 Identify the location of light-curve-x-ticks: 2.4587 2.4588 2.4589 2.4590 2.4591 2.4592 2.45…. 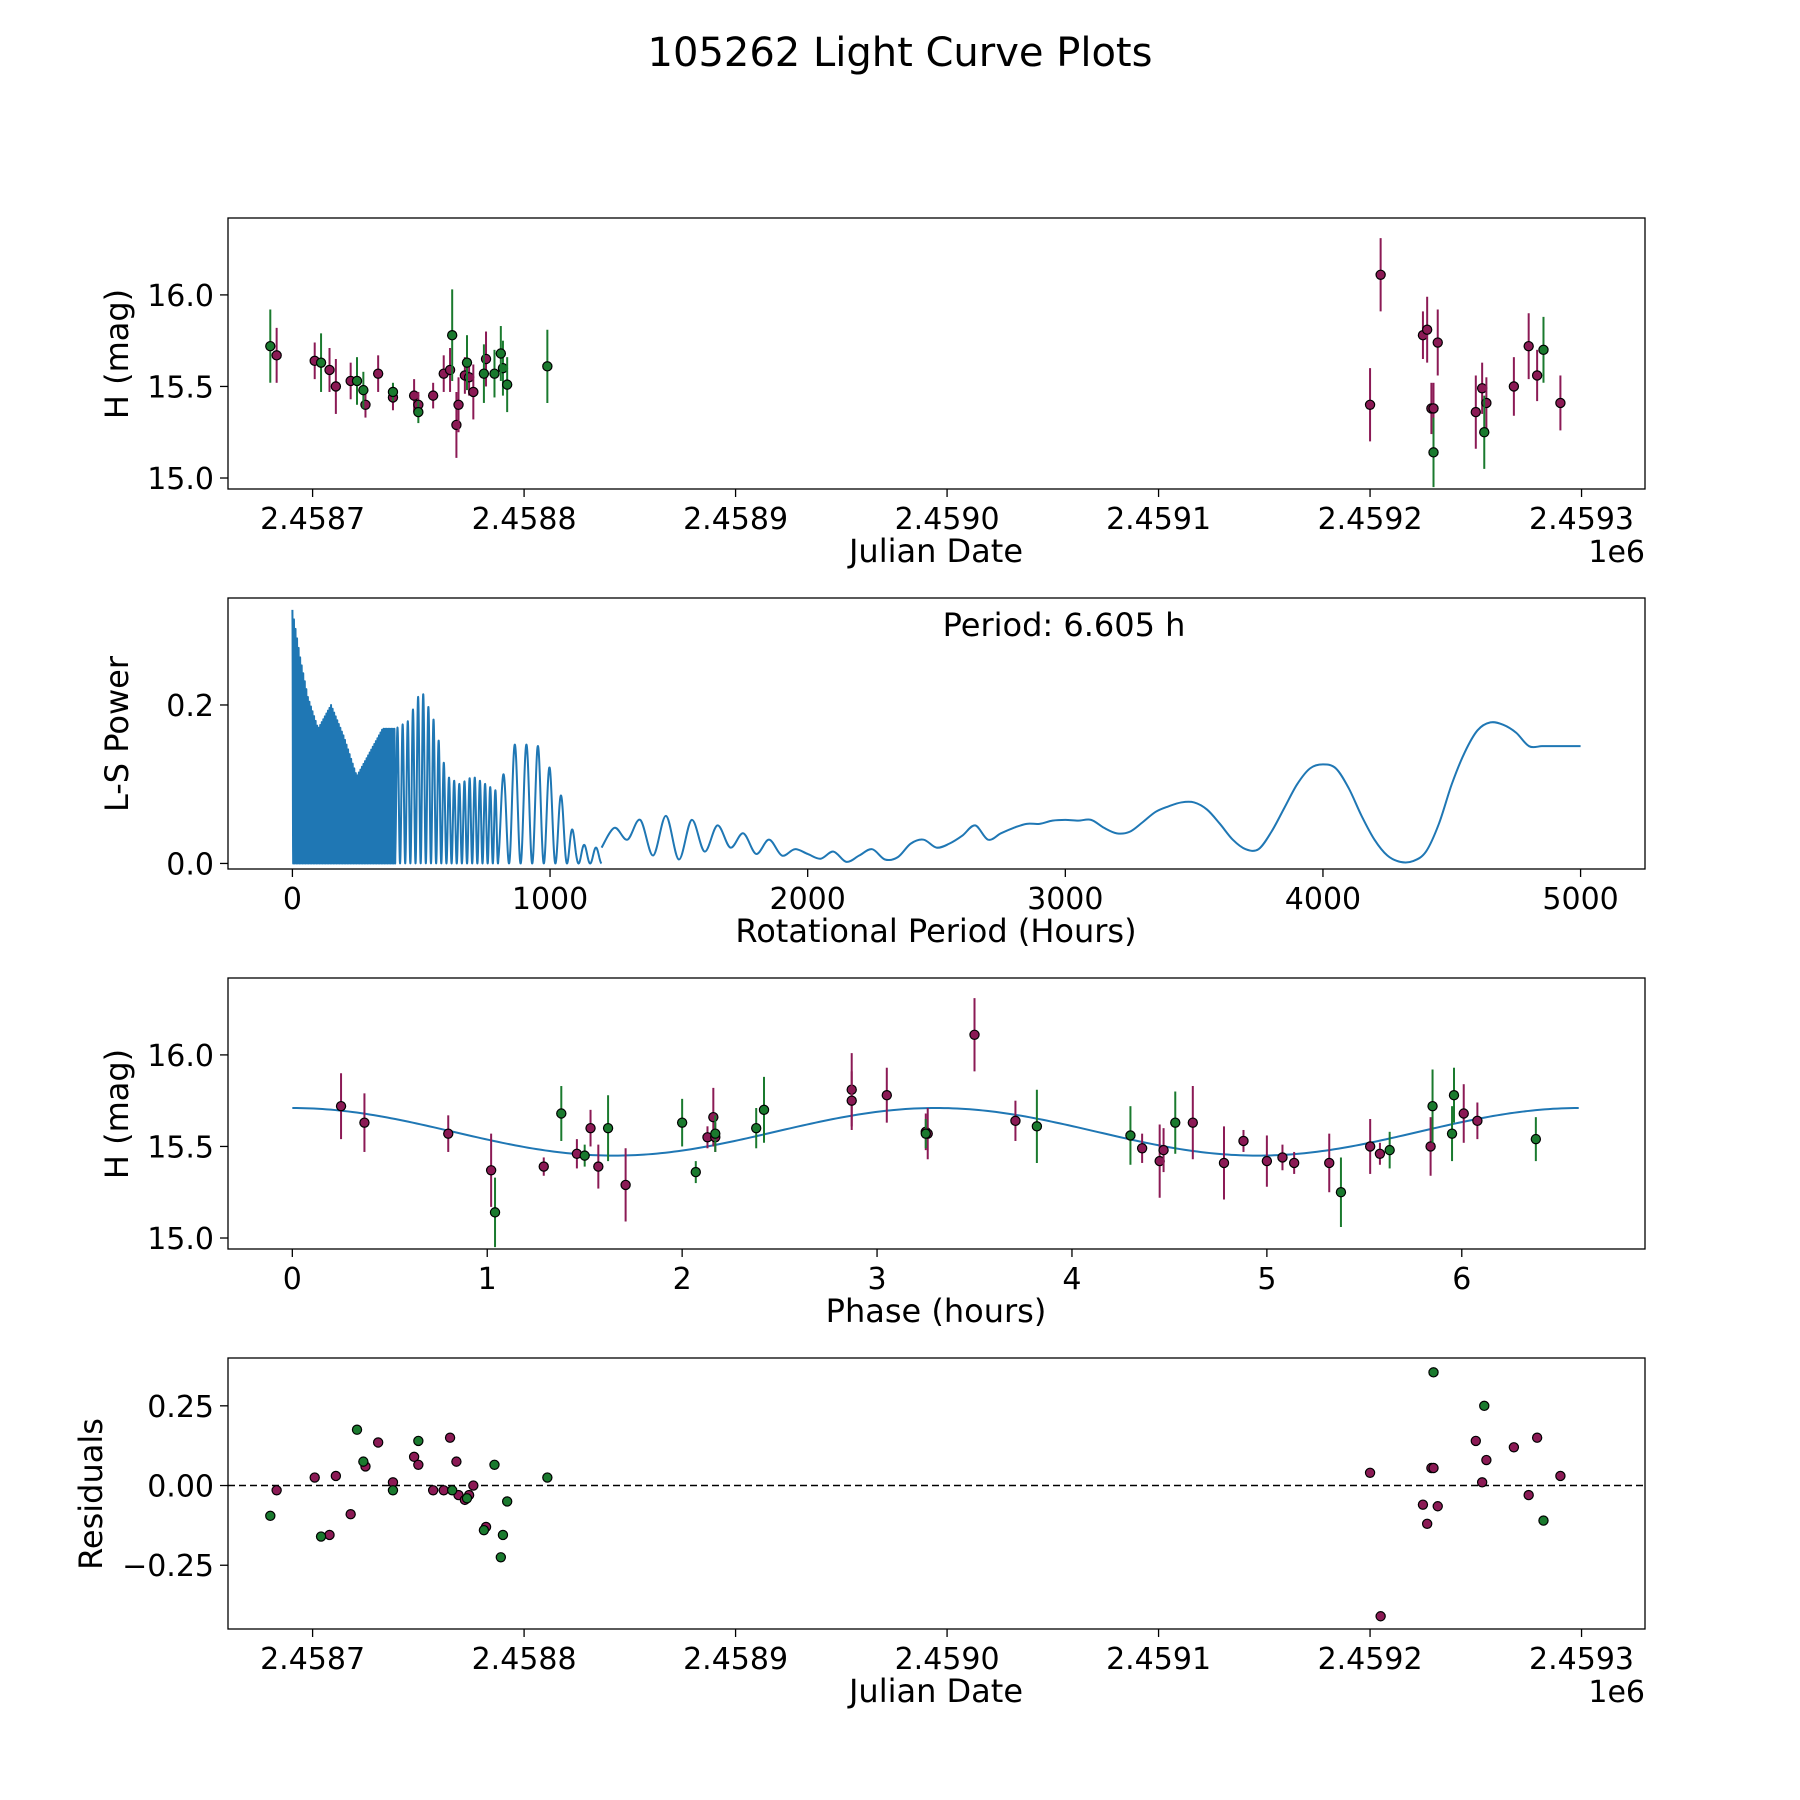
(947, 513).